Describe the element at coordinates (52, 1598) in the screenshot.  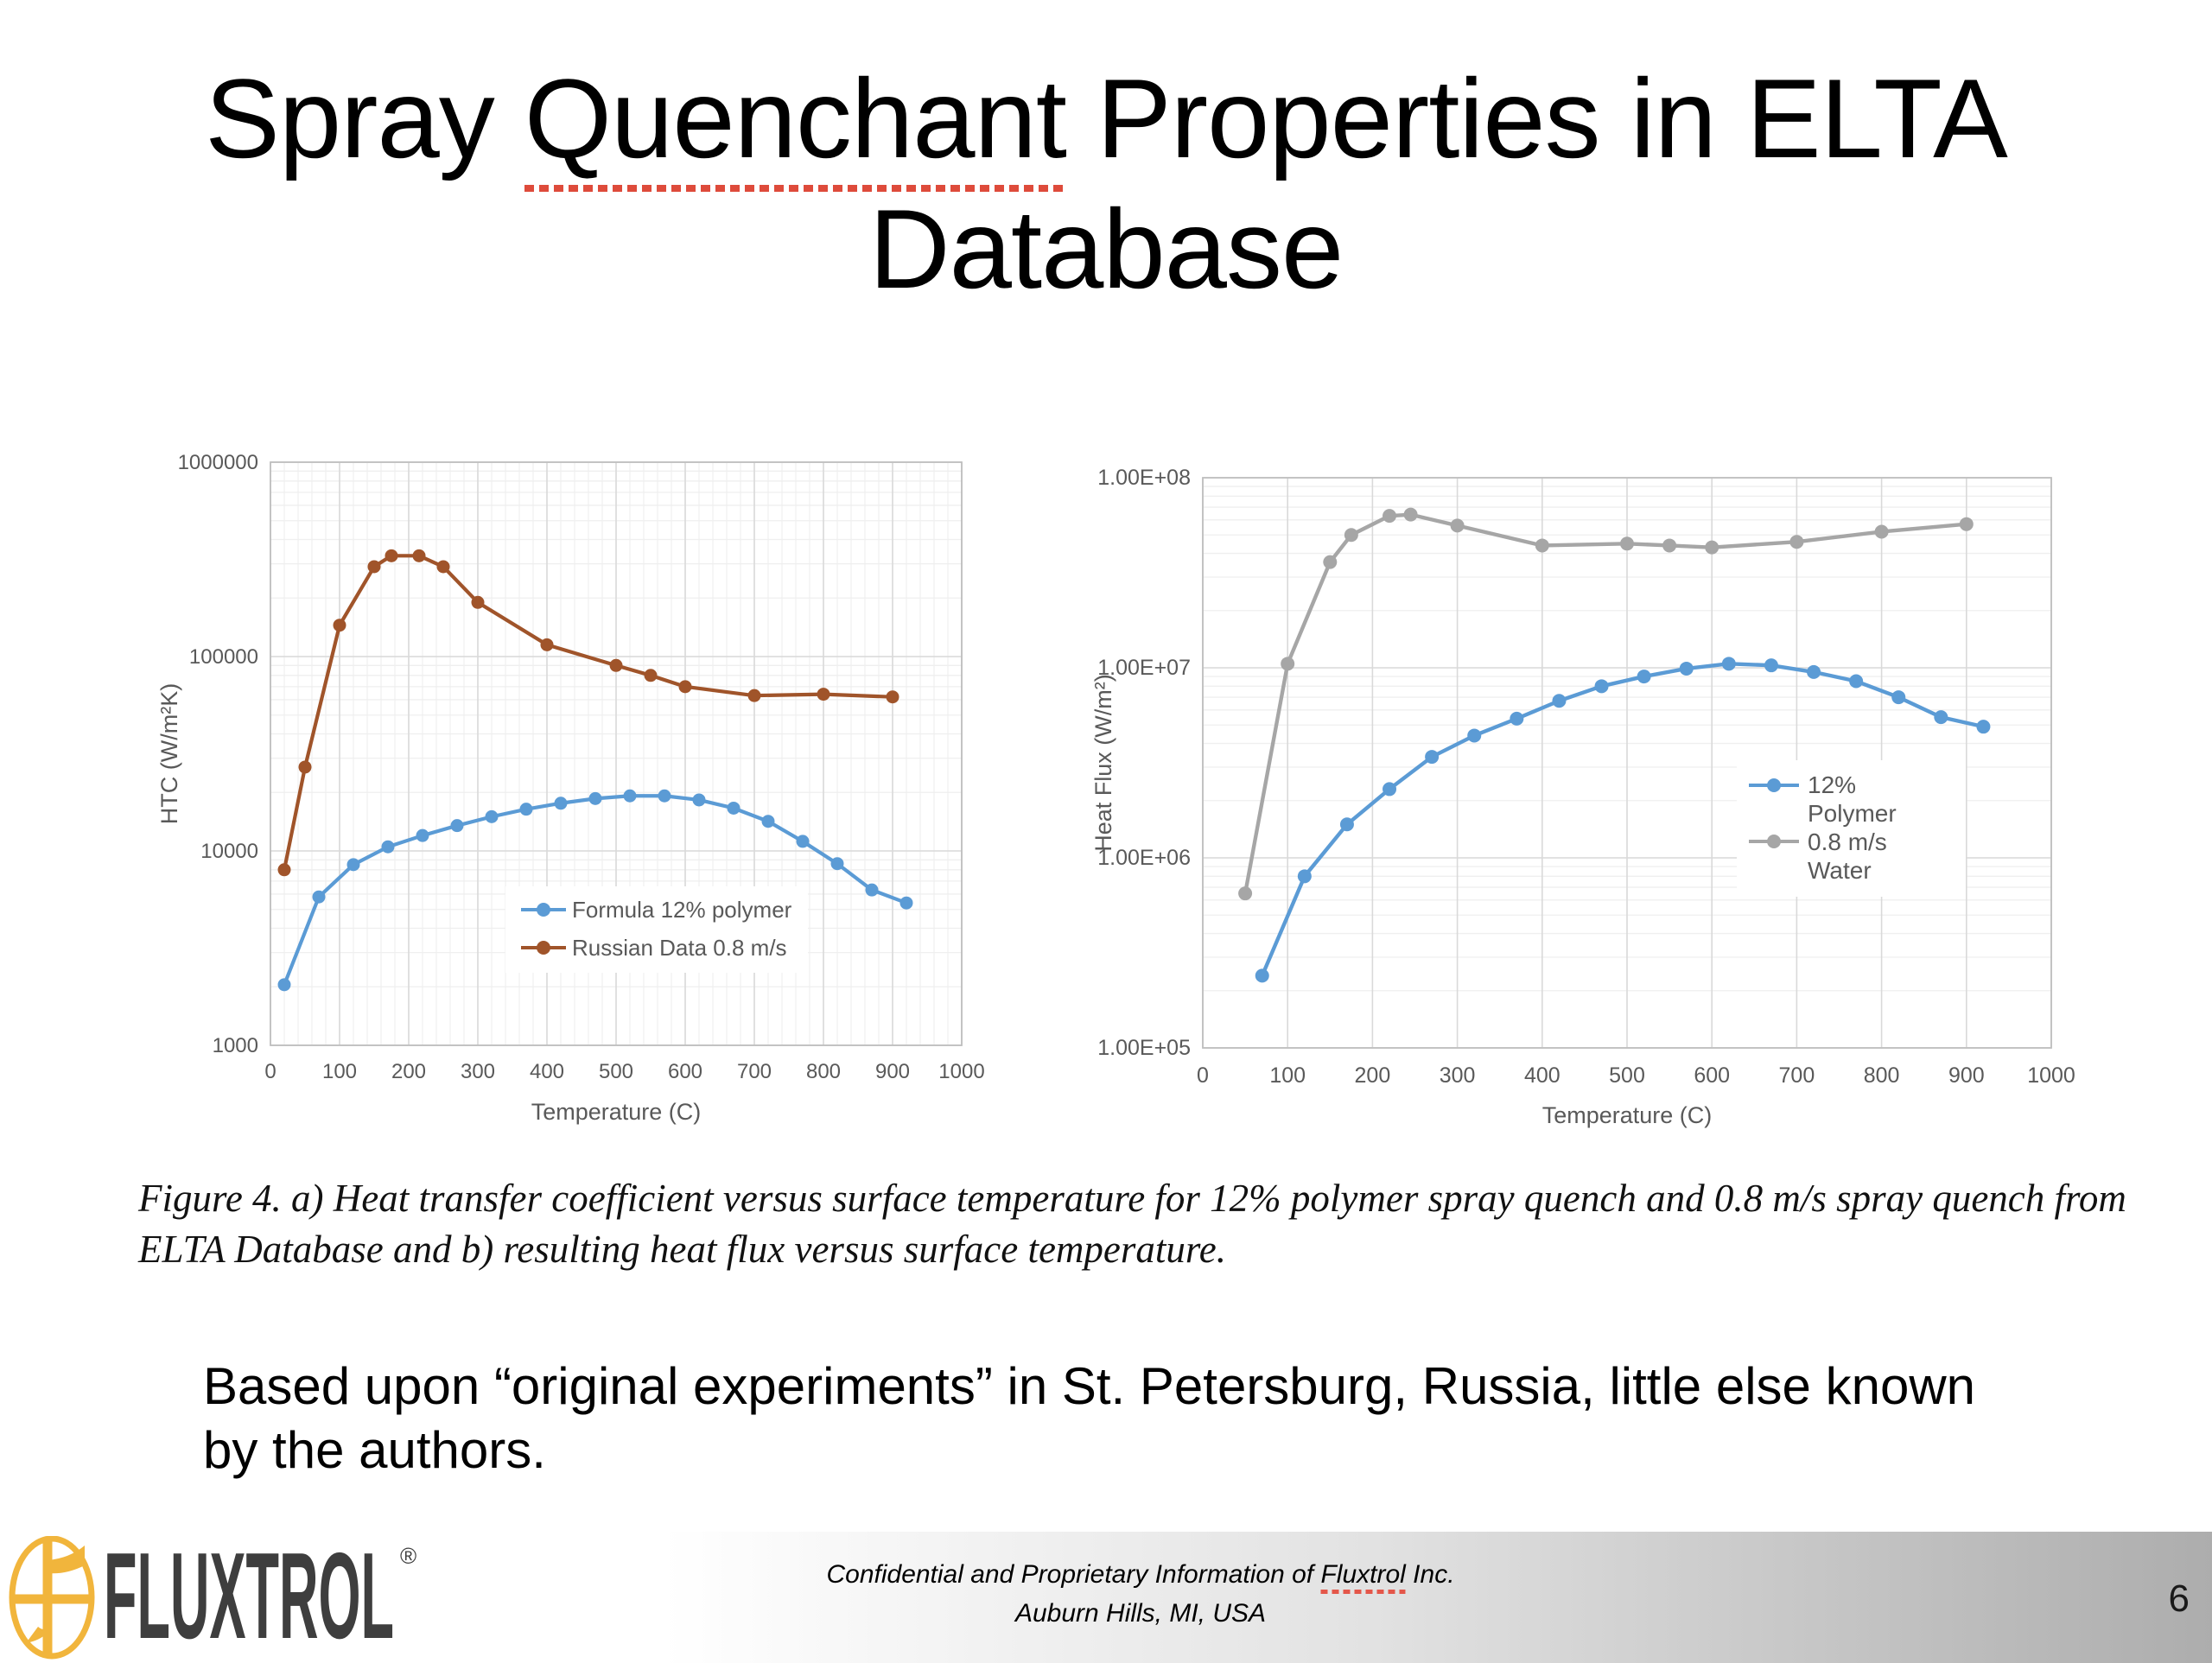
I see `fluxtrol-logo-icon` at that location.